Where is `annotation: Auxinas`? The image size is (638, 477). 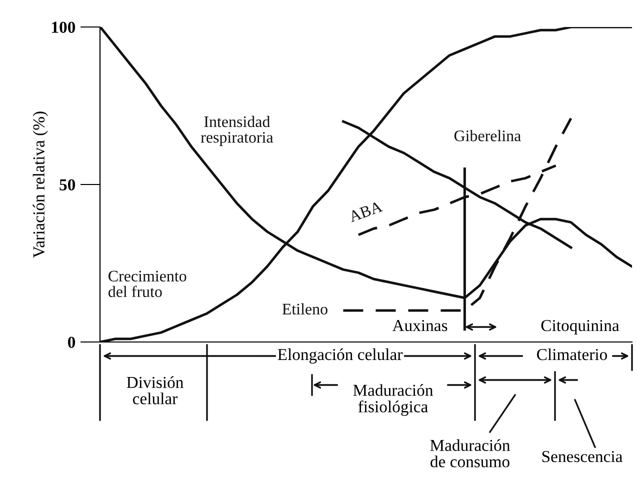
annotation: Auxinas is located at coordinates (420, 326).